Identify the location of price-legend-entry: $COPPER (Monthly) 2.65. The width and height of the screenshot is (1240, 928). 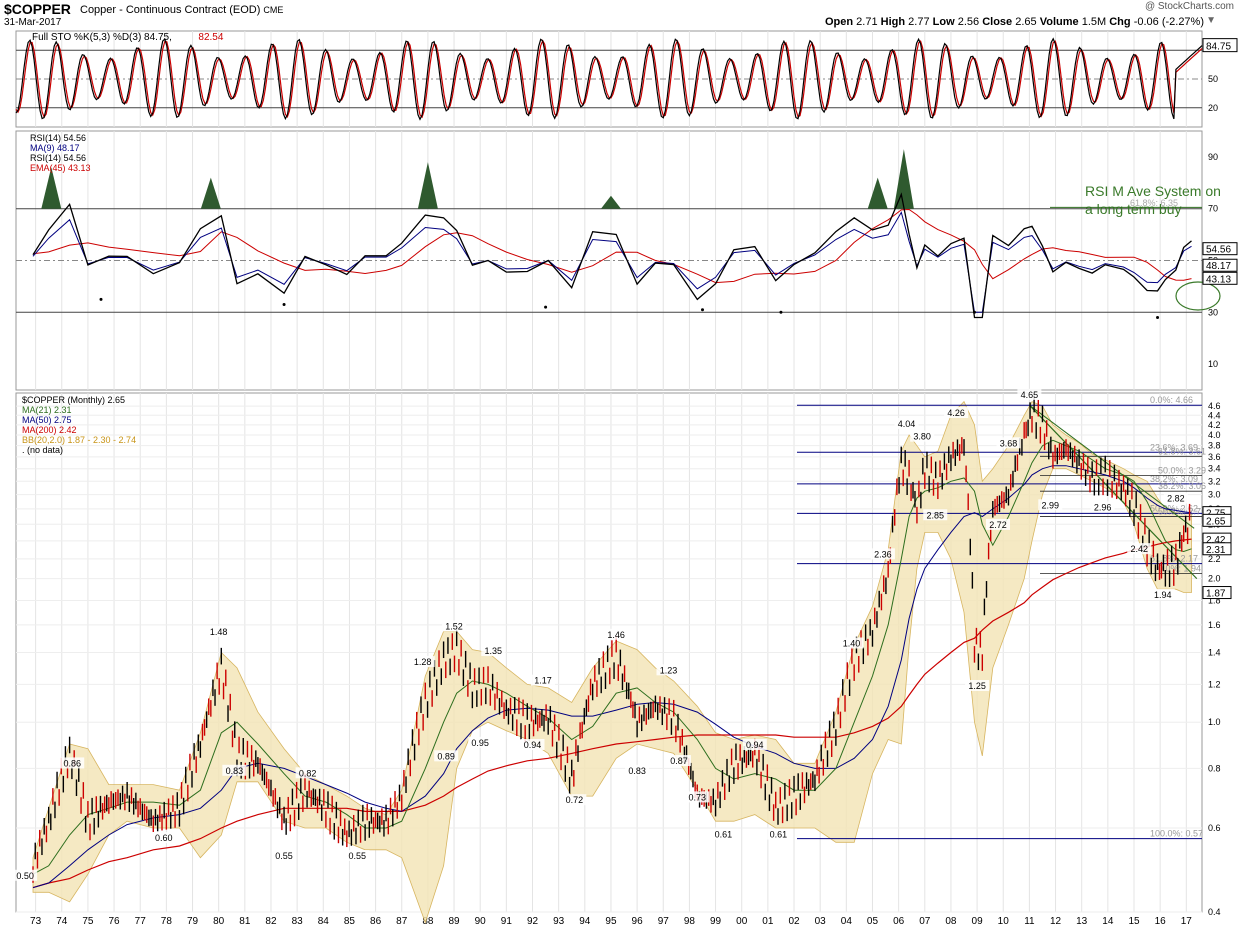
(73, 400).